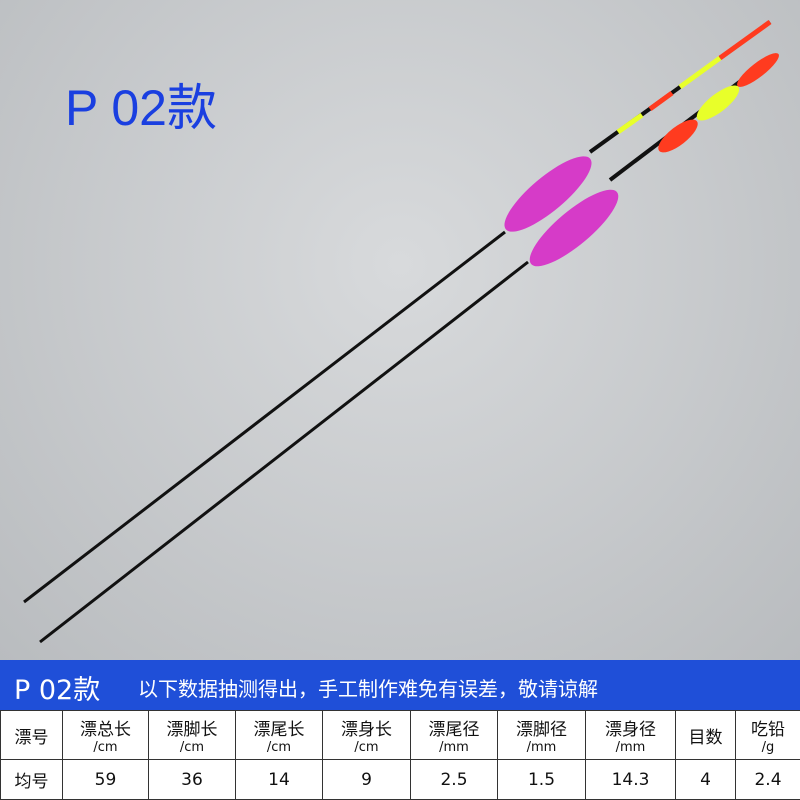 The image size is (800, 800). Describe the element at coordinates (768, 747) in the screenshot. I see `header-unit: /g` at that location.